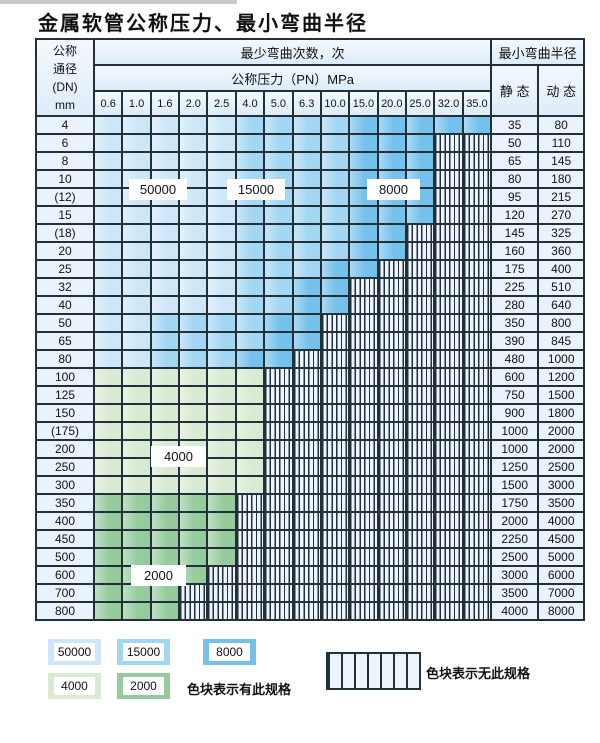 The image size is (600, 743). I want to click on page-title: 金属软管公称压力、最小弯曲半径, so click(203, 23).